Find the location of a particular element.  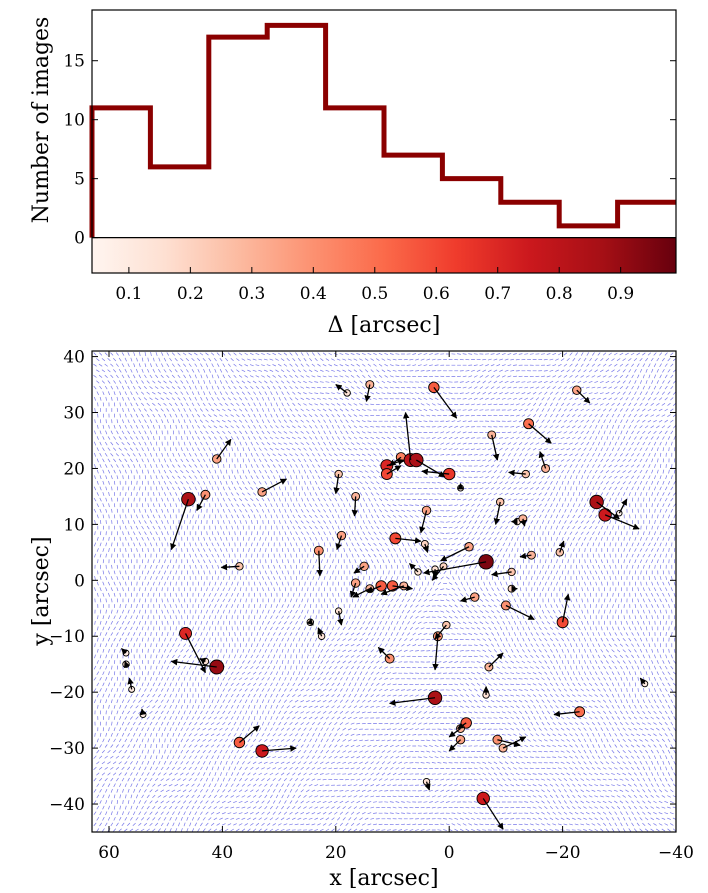

colorbar is located at coordinates (384, 255).